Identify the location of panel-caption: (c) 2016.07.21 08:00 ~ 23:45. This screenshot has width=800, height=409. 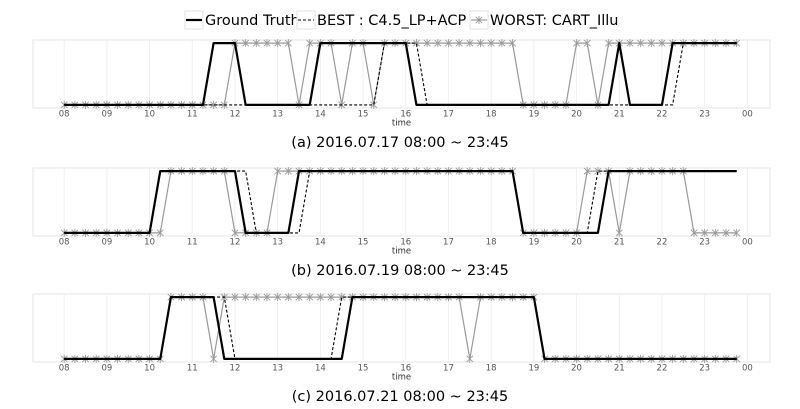
(400, 397).